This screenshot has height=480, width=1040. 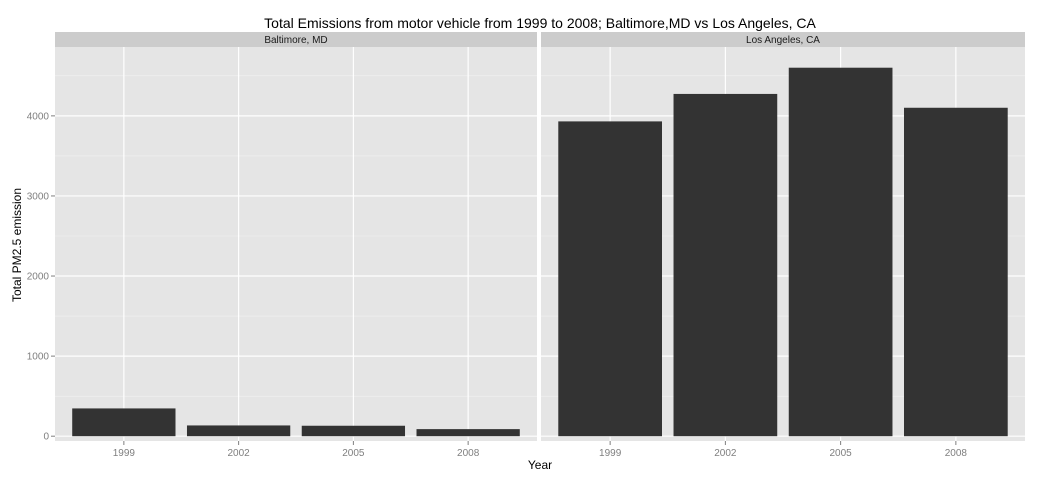 What do you see at coordinates (38, 277) in the screenshot?
I see `y-tick-label: 2000` at bounding box center [38, 277].